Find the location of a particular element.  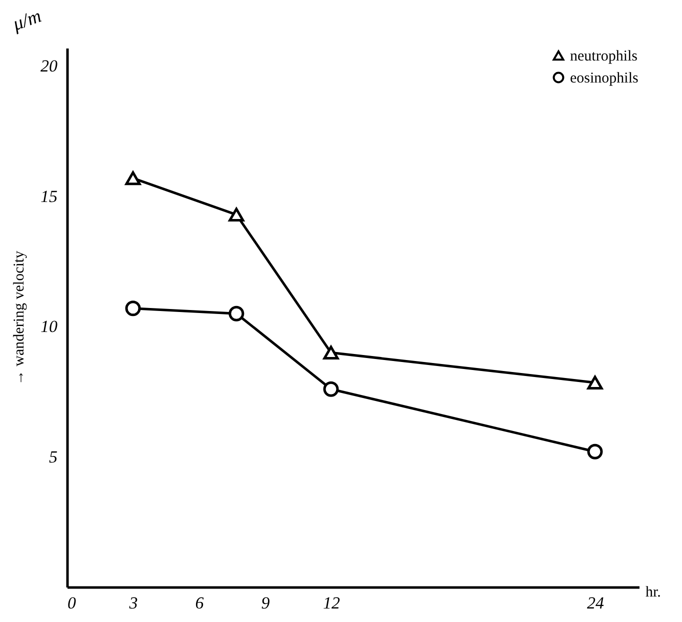

x-tick-label: 24 is located at coordinates (595, 603).